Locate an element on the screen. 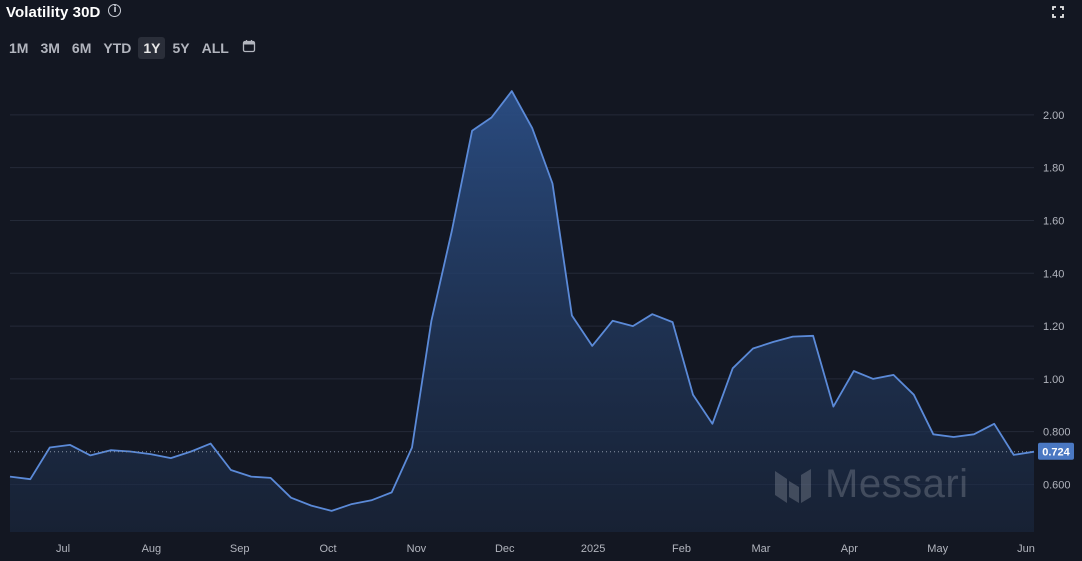 This screenshot has height=561, width=1082. x-tick-label: Nov is located at coordinates (417, 549).